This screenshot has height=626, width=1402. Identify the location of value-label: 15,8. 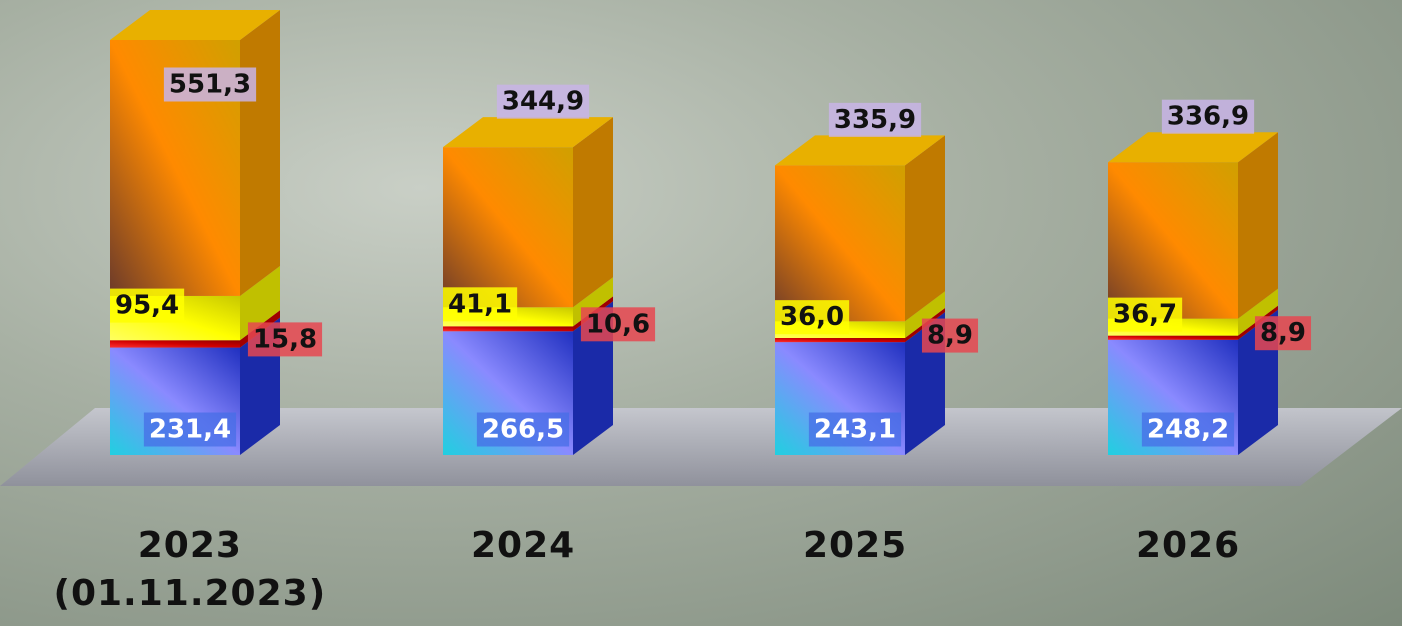
(285, 339).